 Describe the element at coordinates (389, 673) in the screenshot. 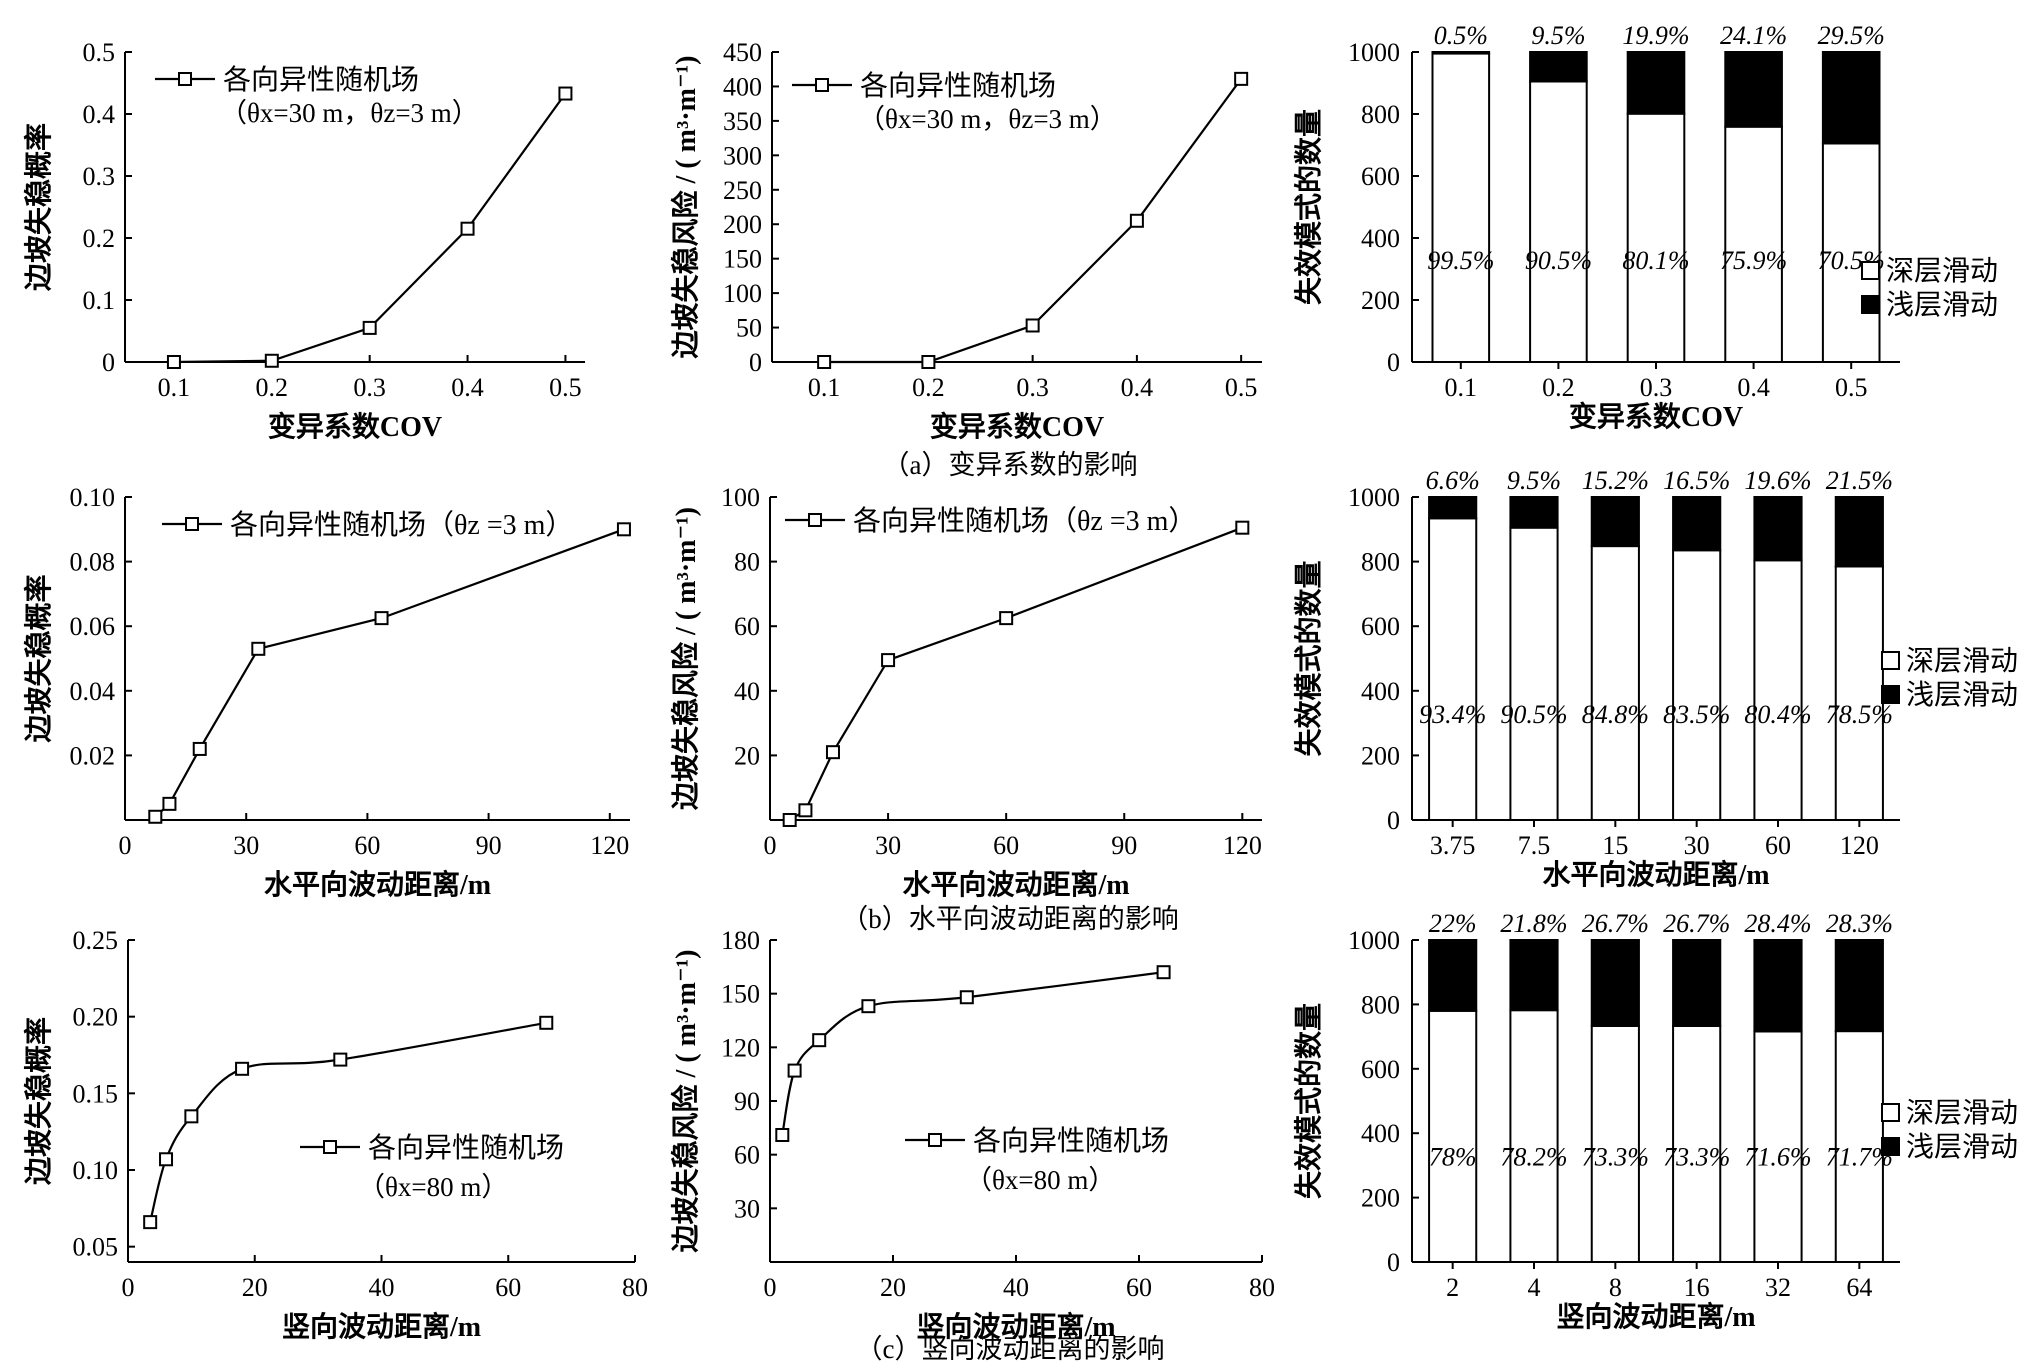

I see `b1-series-line` at that location.